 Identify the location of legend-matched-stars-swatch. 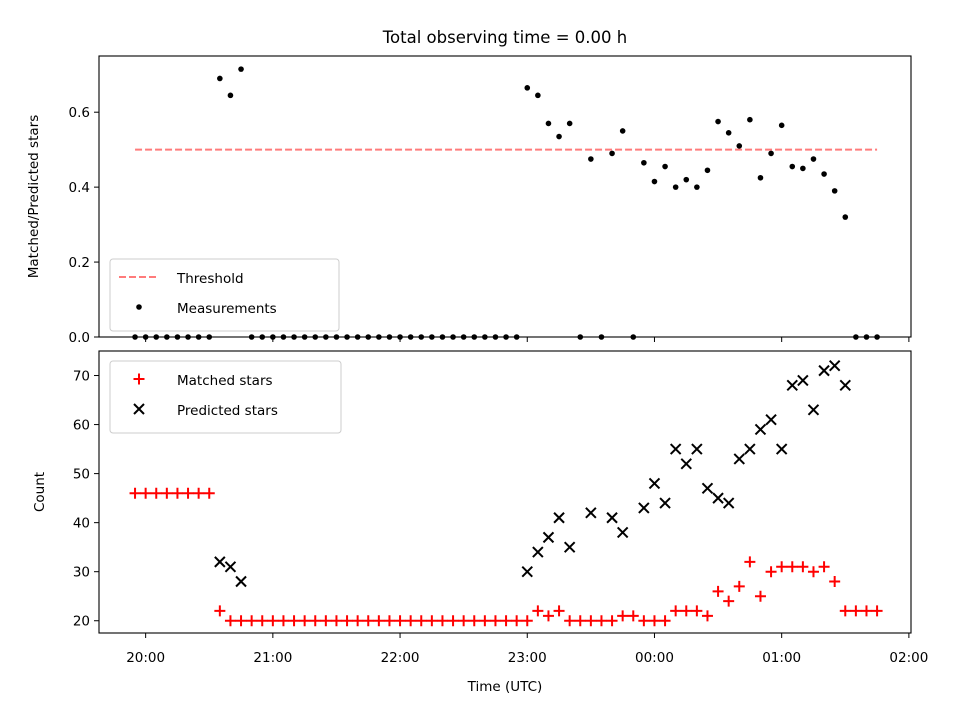
(139, 379).